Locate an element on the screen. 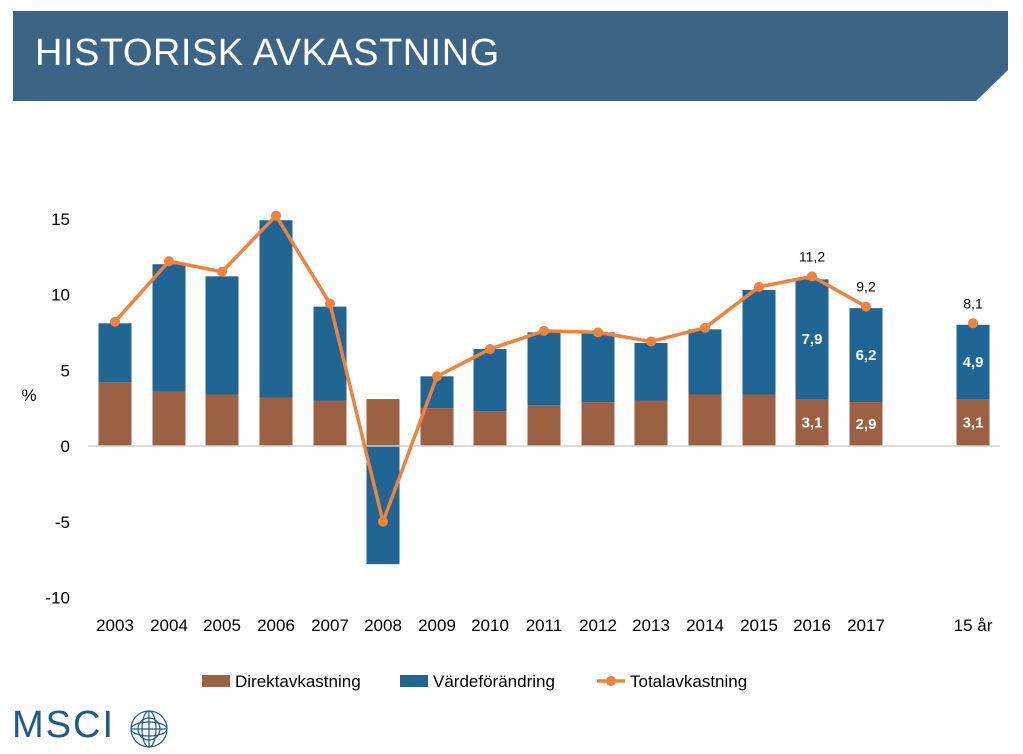 Image resolution: width=1023 pixels, height=754 pixels. x-tick-label: 2010 is located at coordinates (490, 625).